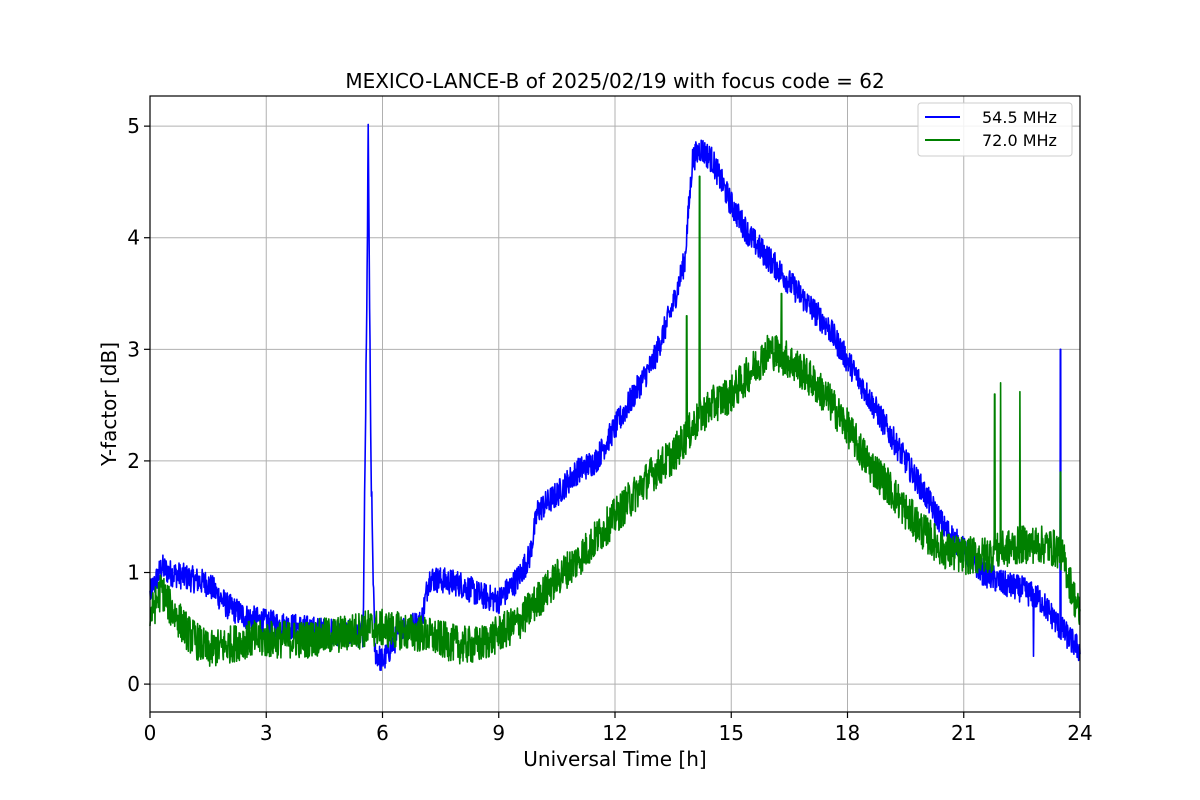  I want to click on y-tick-label: 3, so click(133, 349).